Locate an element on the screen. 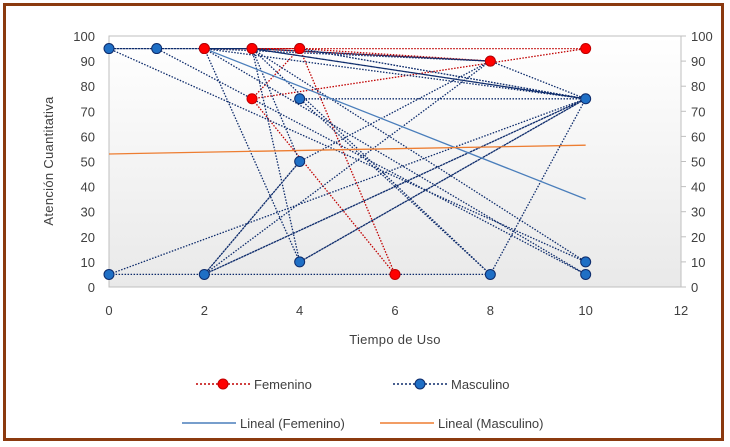 The image size is (730, 447). y-tick-label: 50 is located at coordinates (88, 162).